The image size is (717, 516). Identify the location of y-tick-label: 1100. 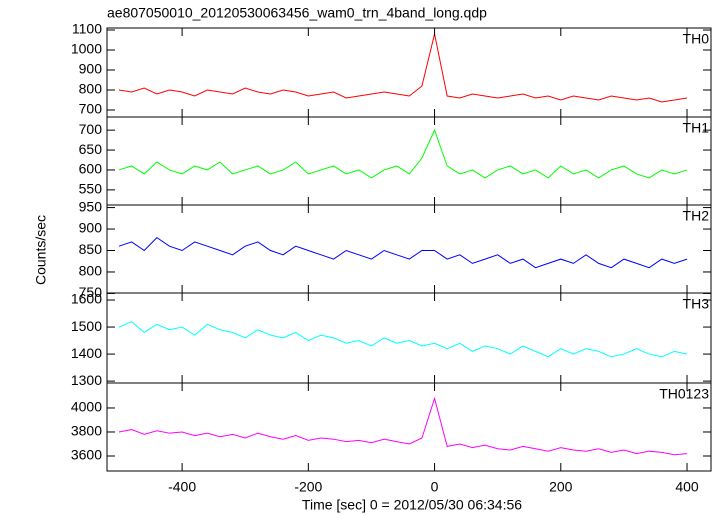
(87, 29).